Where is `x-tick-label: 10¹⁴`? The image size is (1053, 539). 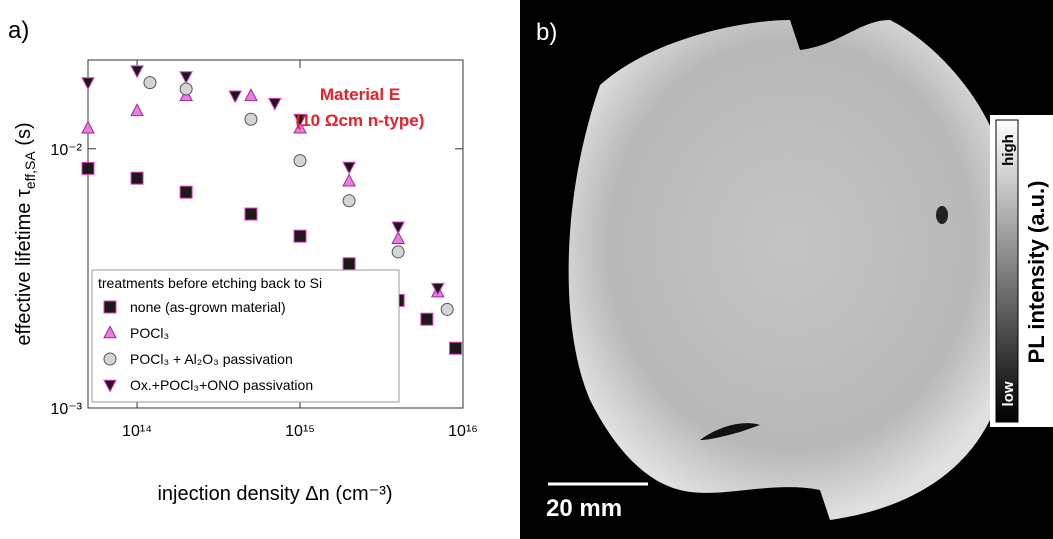 x-tick-label: 10¹⁴ is located at coordinates (137, 431).